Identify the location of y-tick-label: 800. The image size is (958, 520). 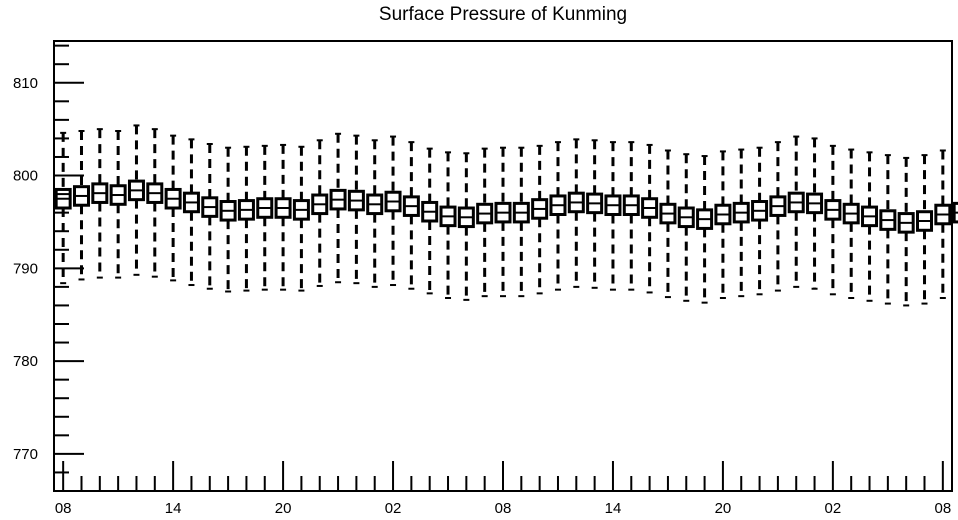
(25, 176).